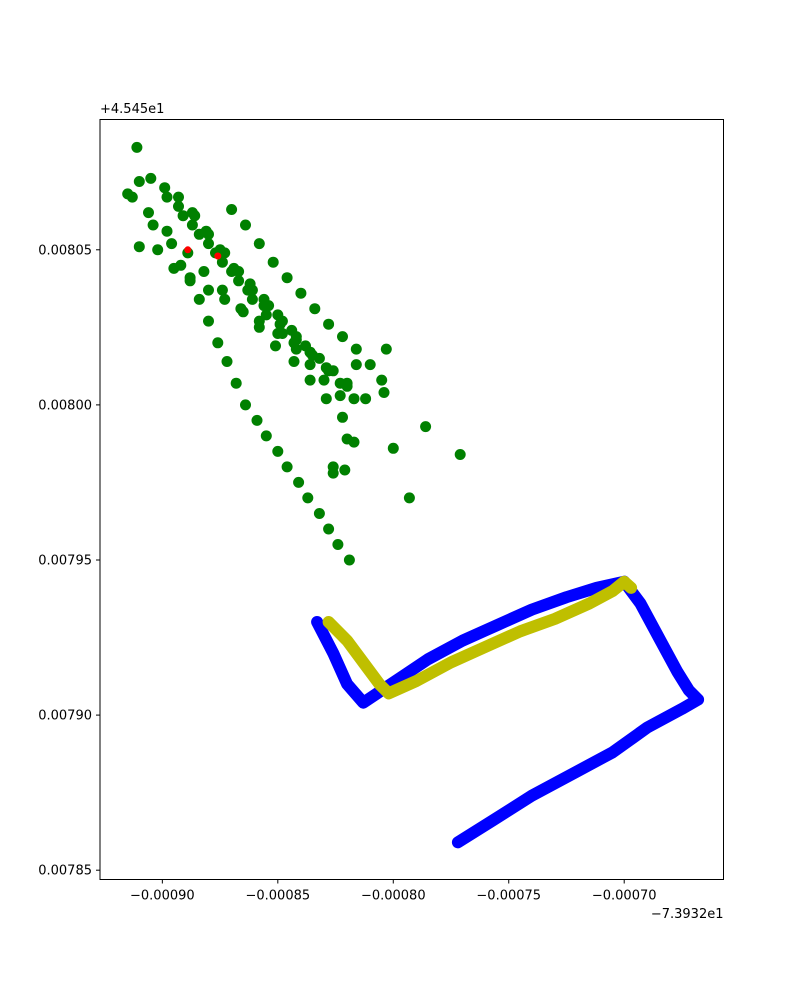  Describe the element at coordinates (687, 914) in the screenshot. I see `x-offset-label: −7.3932e1` at that location.